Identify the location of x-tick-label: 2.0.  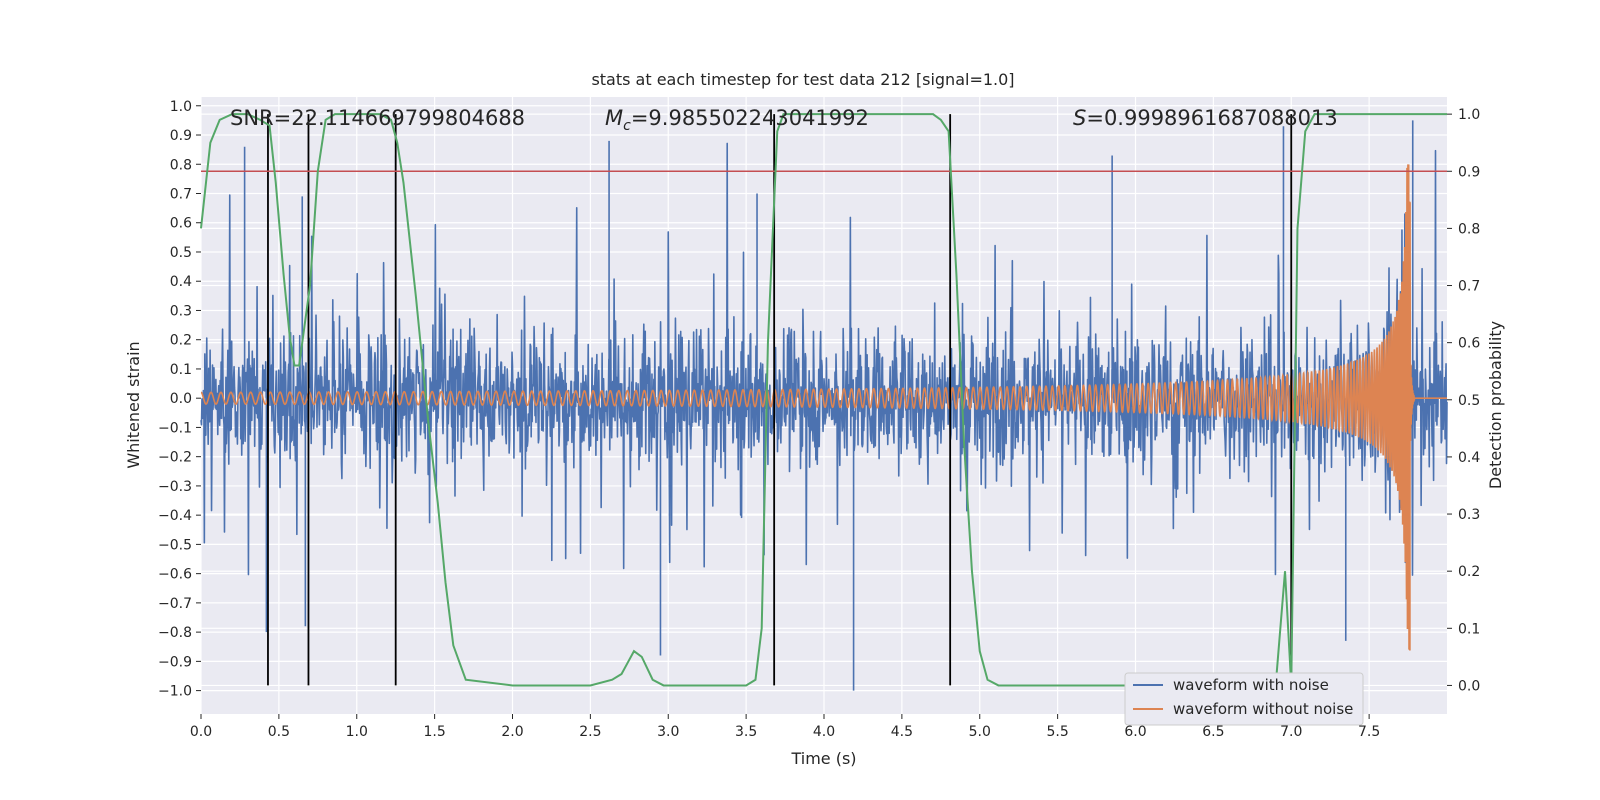
(512, 732).